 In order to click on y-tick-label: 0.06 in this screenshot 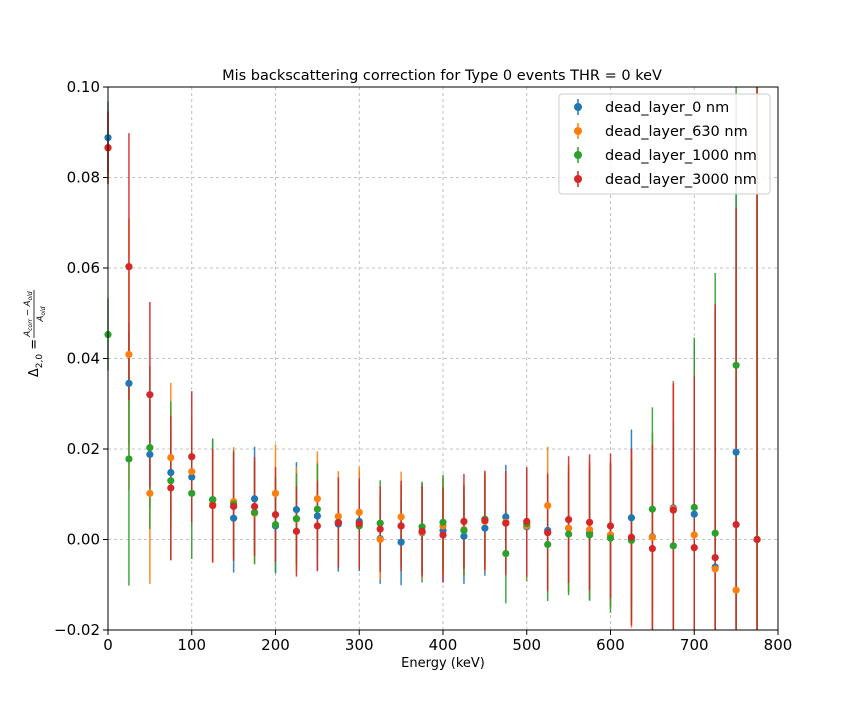, I will do `click(83, 268)`.